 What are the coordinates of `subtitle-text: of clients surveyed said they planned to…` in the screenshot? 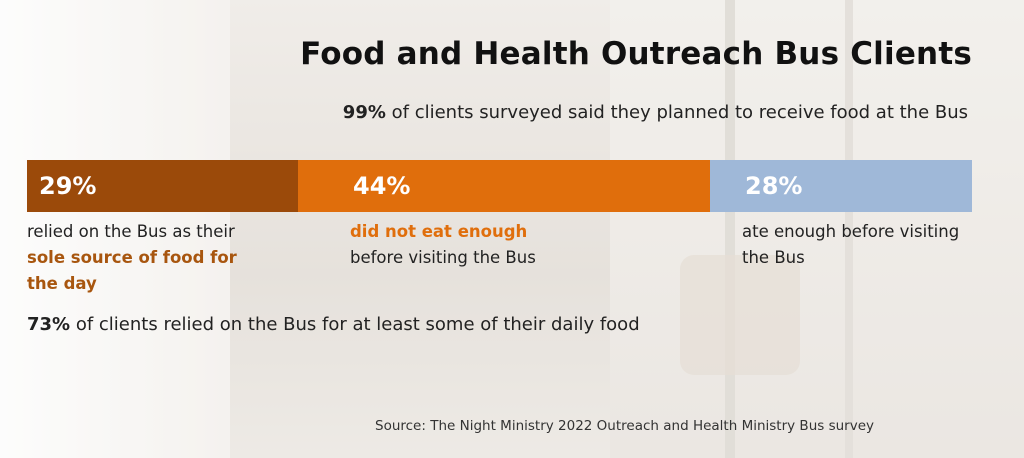 It's located at (679, 112).